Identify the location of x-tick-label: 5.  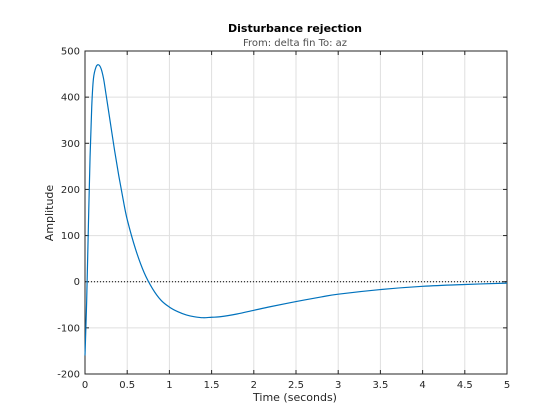
(507, 385).